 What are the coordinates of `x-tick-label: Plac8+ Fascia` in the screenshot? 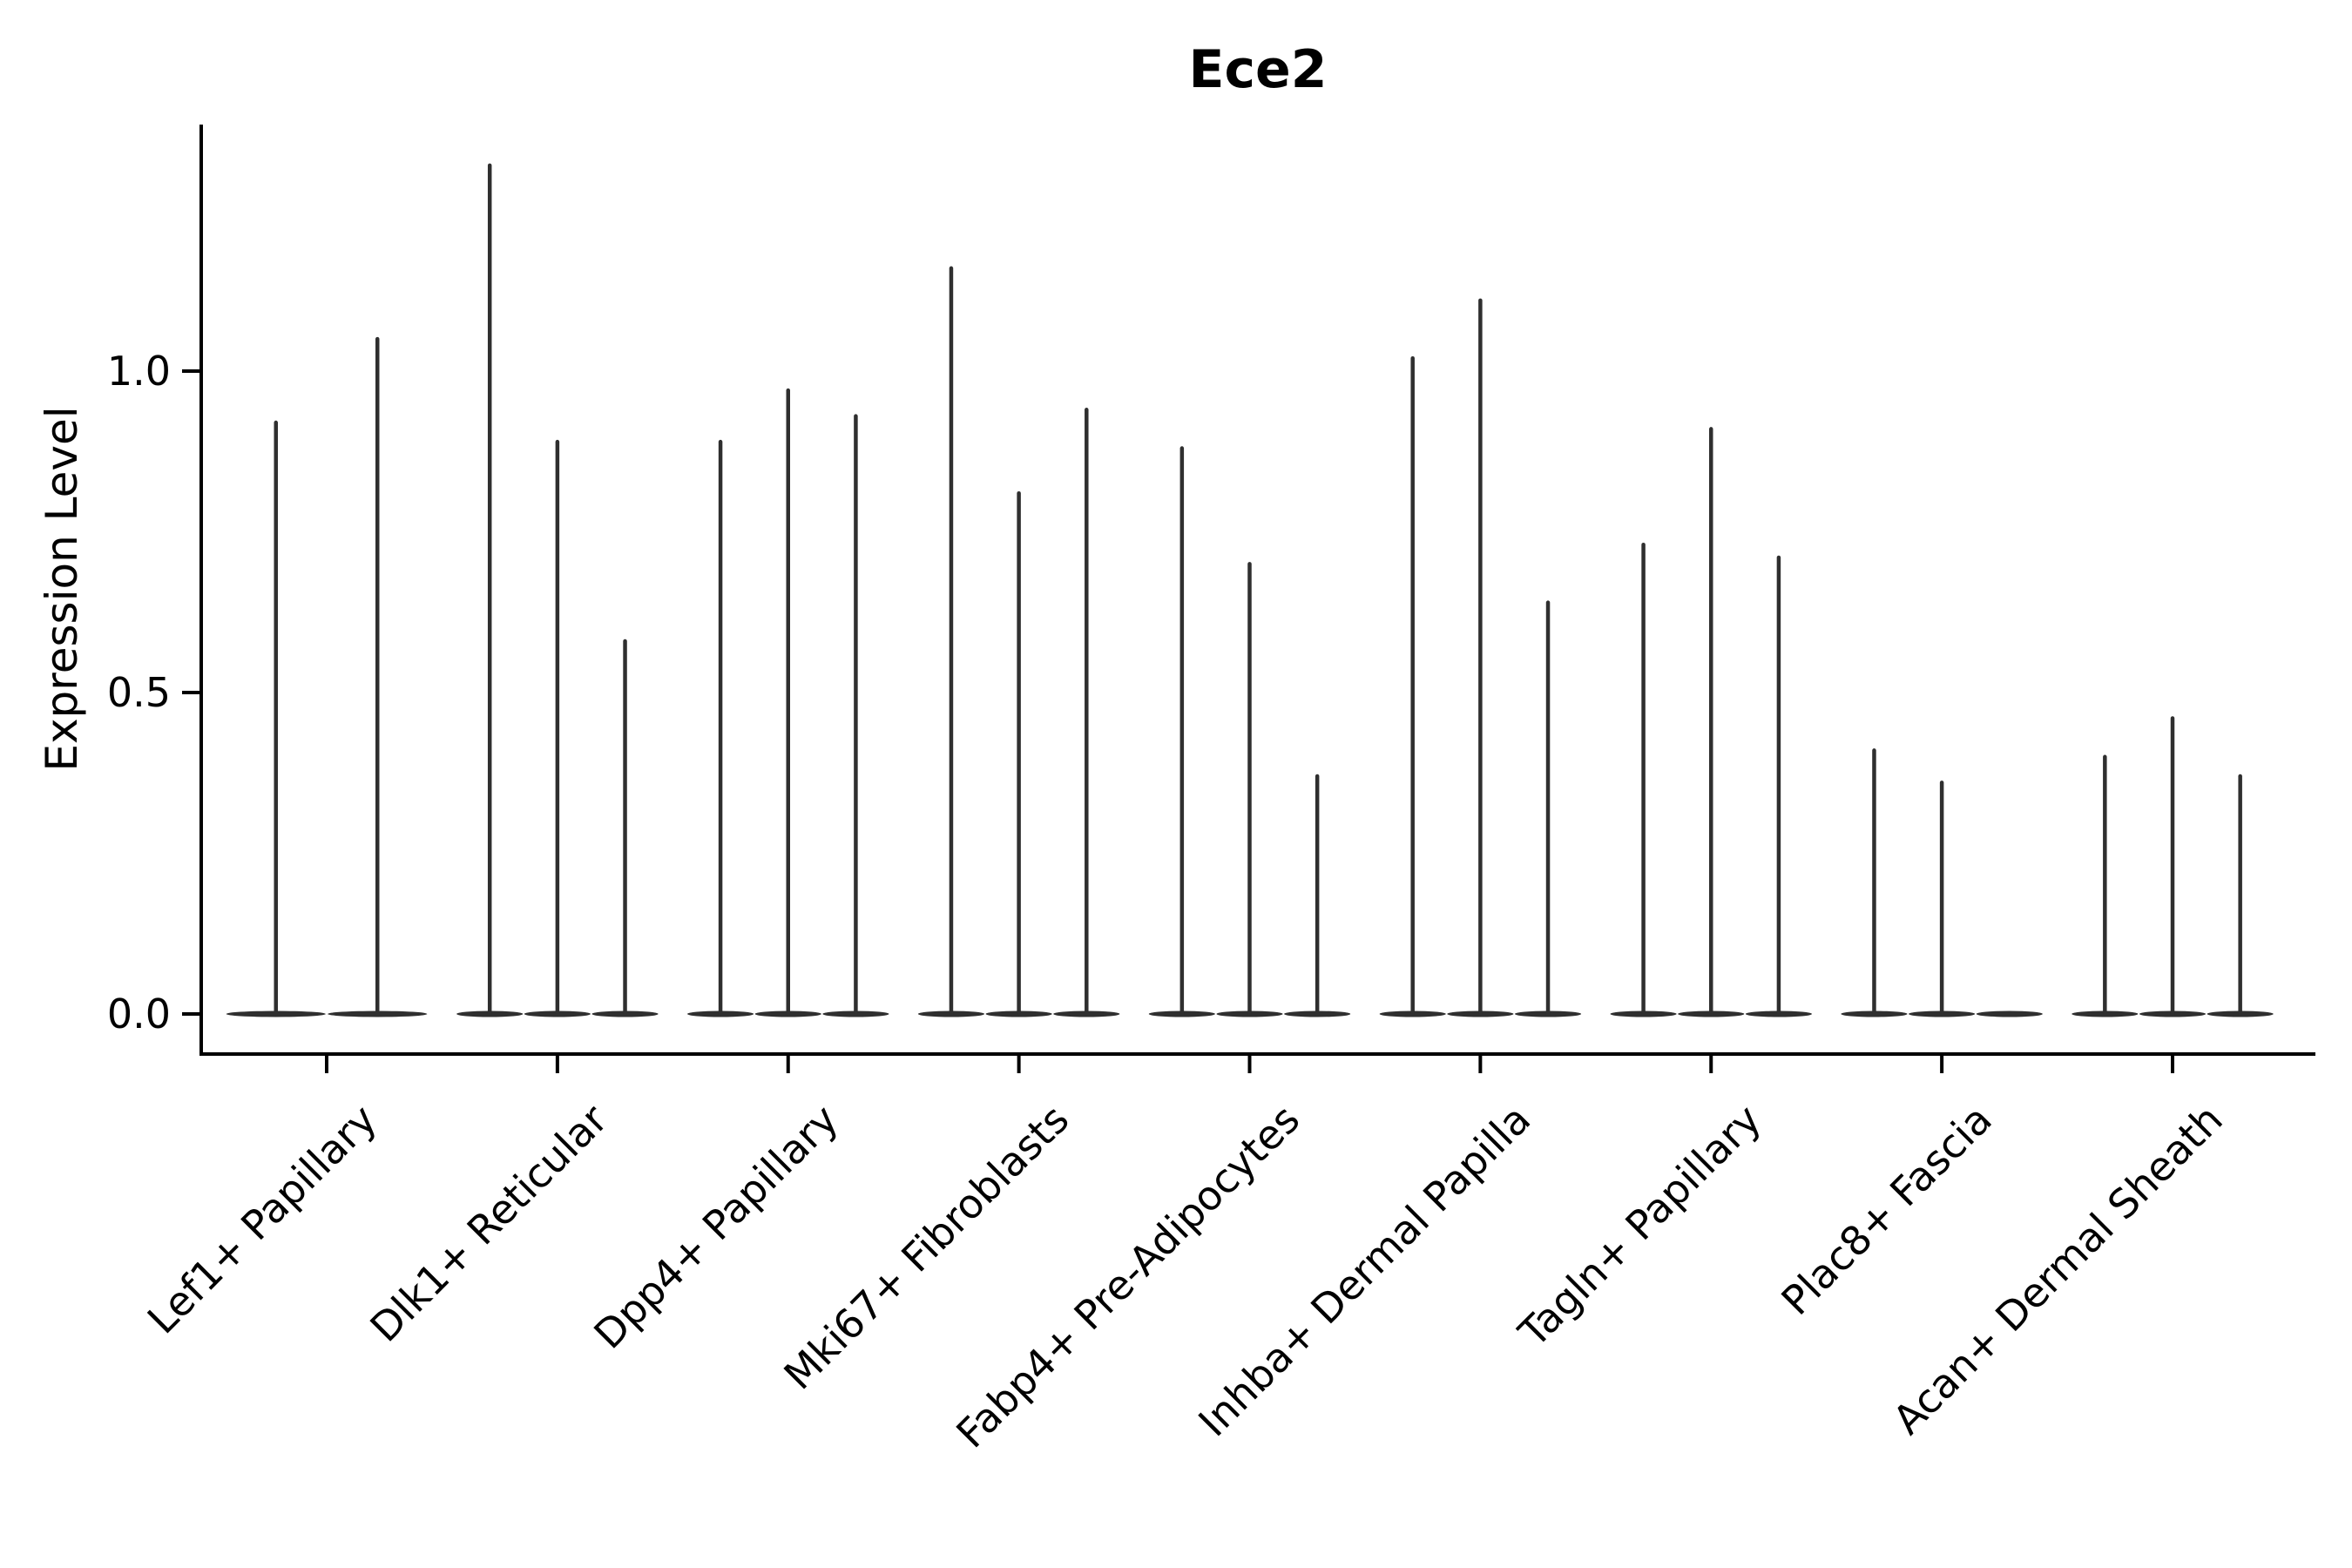 It's located at (1887, 1210).